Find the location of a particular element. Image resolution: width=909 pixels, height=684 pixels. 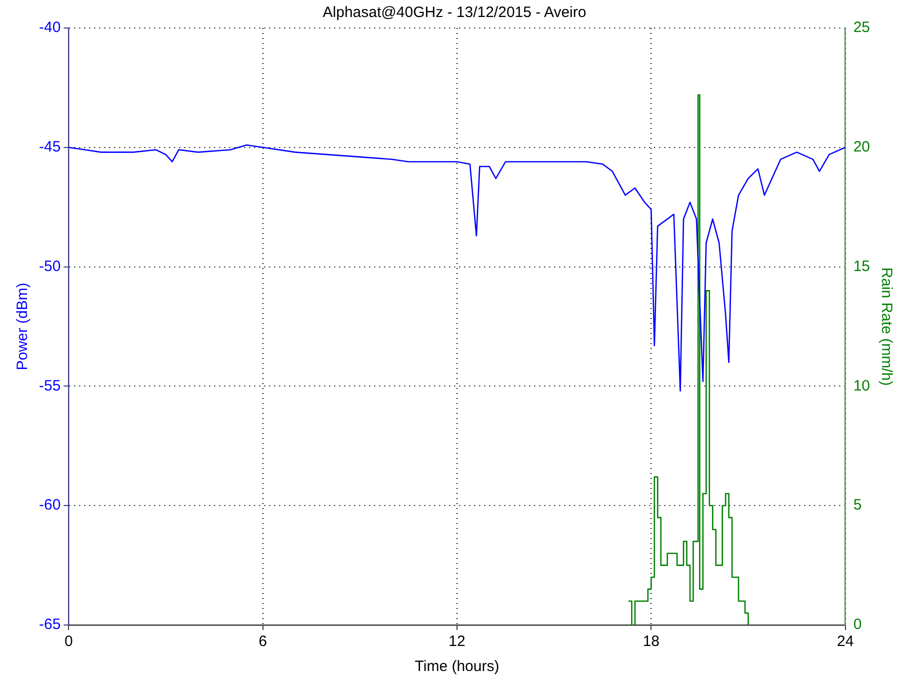

y-tick-label: -55 is located at coordinates (49, 385).